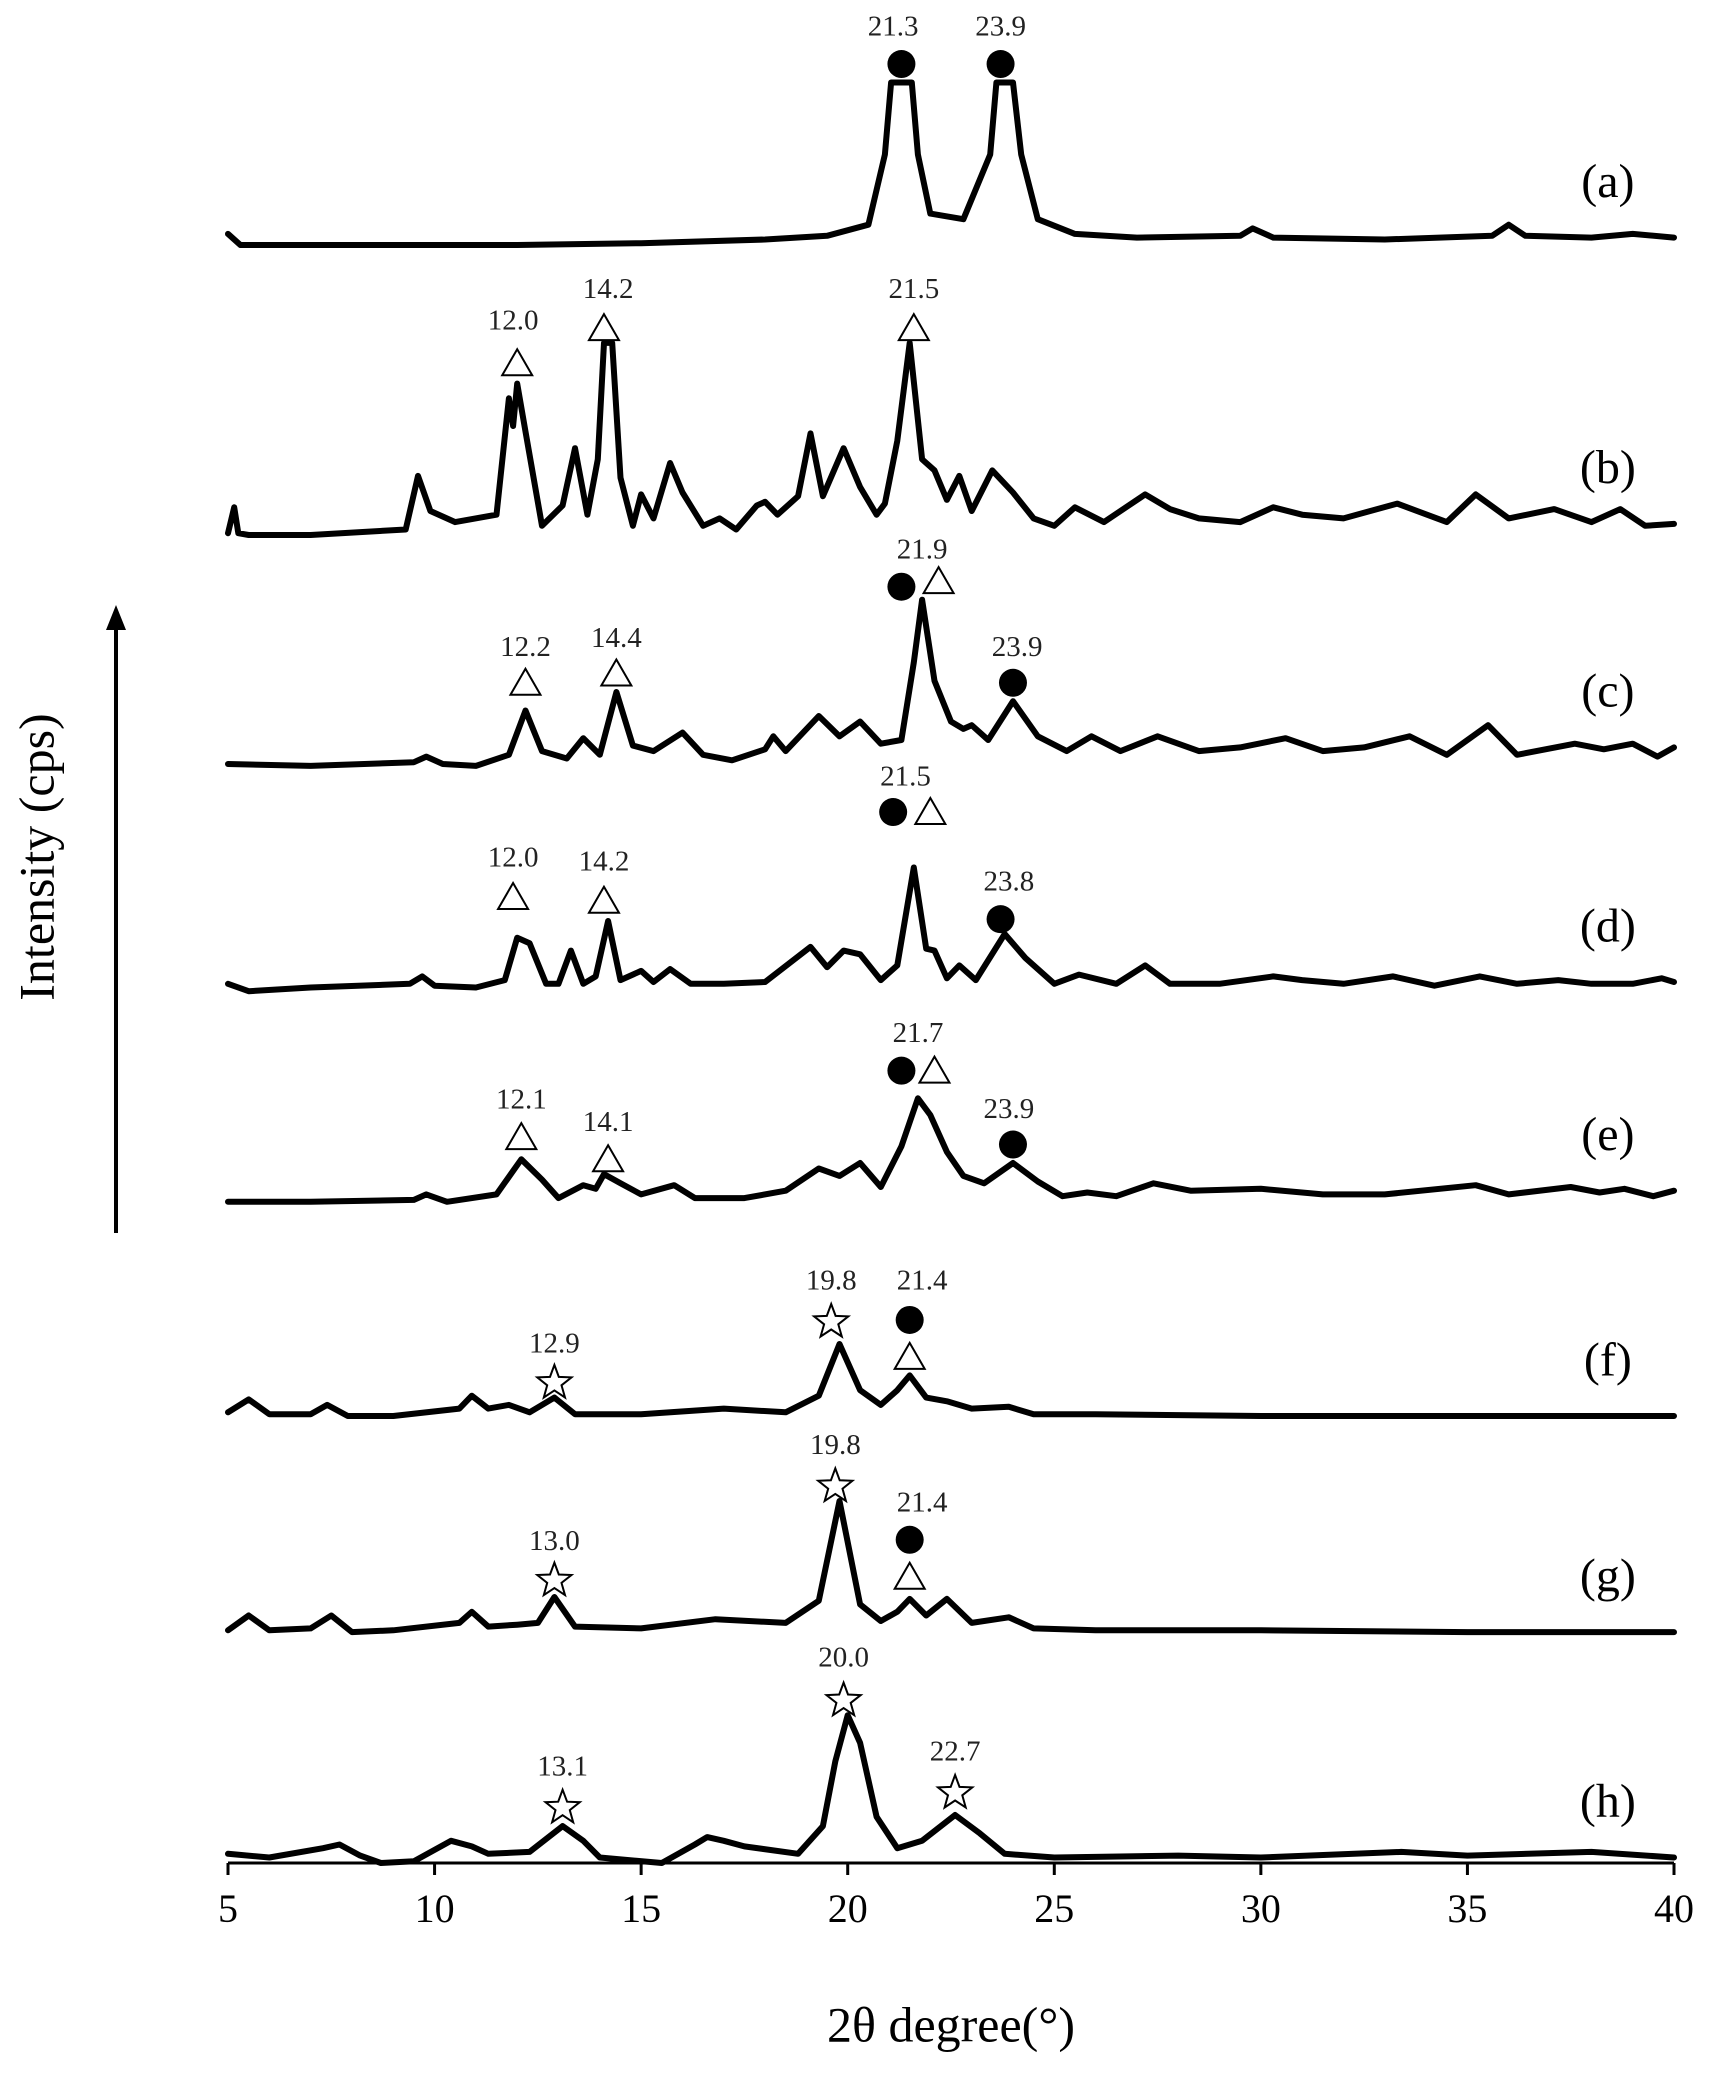  I want to click on sample-label: (d), so click(1608, 925).